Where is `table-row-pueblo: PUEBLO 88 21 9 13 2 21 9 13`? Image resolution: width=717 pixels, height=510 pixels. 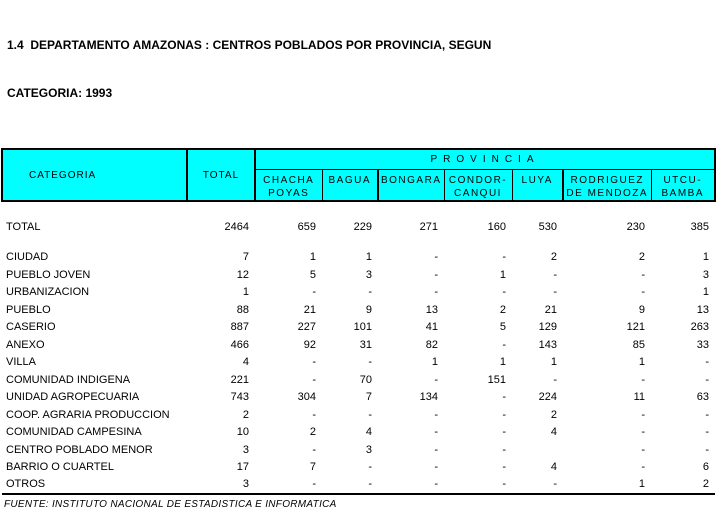 table-row-pueblo: PUEBLO 88 21 9 13 2 21 9 13 is located at coordinates (358, 310).